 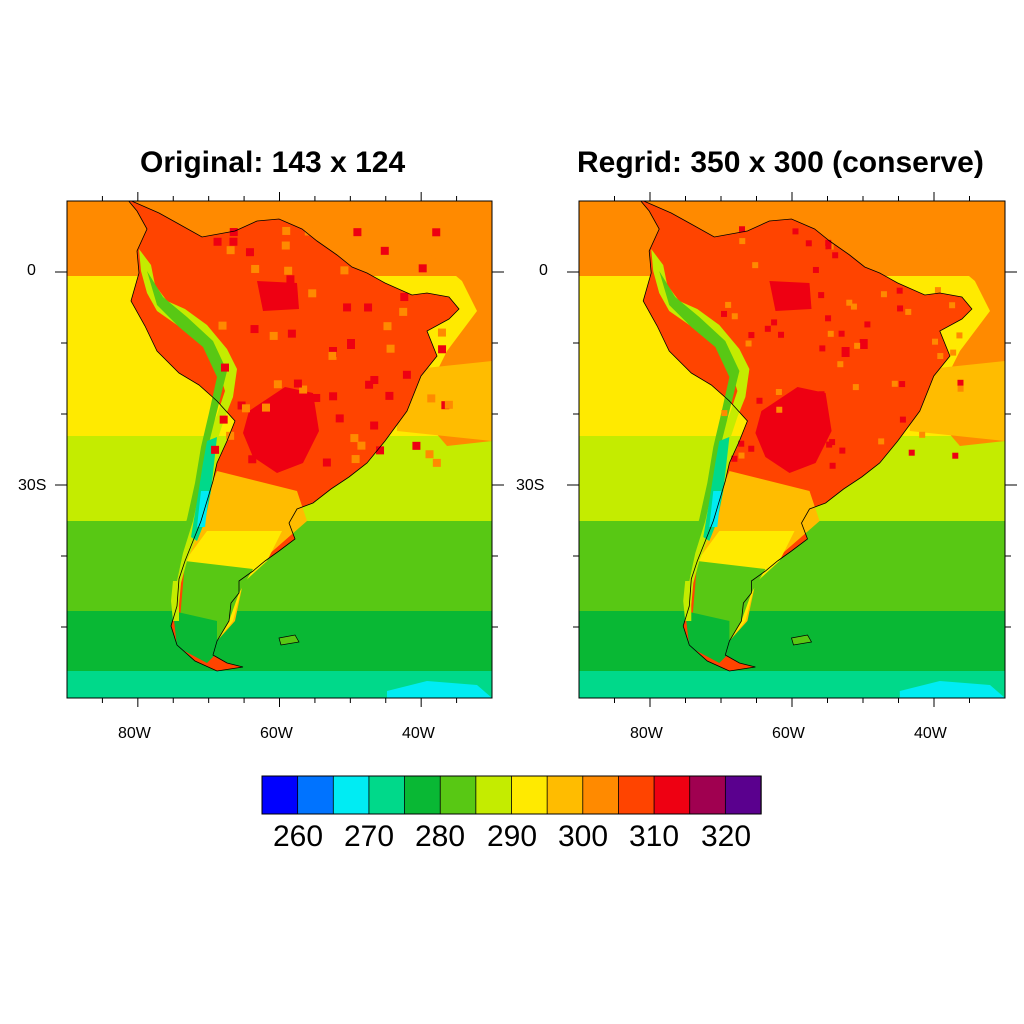 I want to click on colorbar-label-300: 300, so click(x=583, y=836).